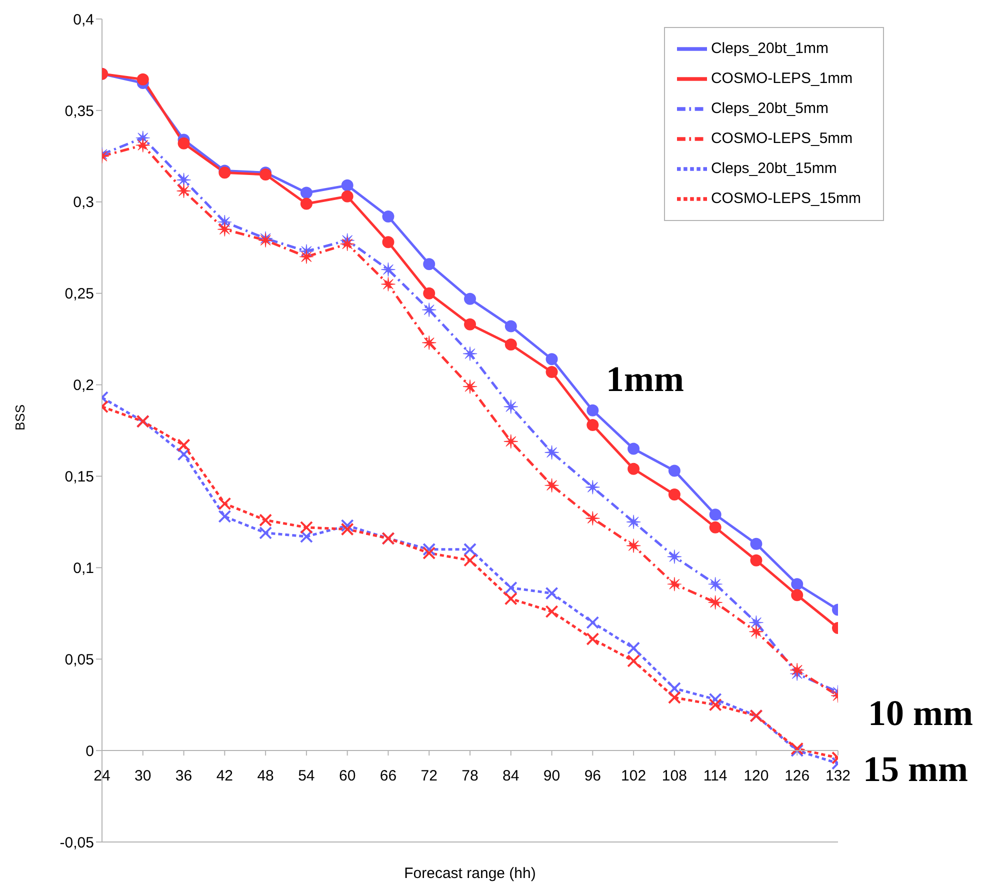 Image resolution: width=981 pixels, height=895 pixels. I want to click on x-tick-label: 114, so click(715, 776).